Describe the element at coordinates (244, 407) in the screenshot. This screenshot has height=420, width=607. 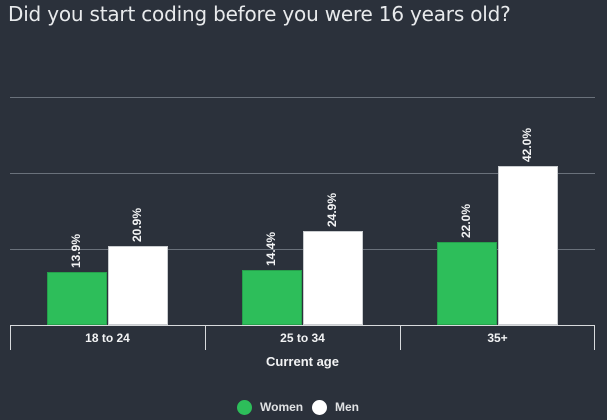
I see `legend-swatch-women-icon` at that location.